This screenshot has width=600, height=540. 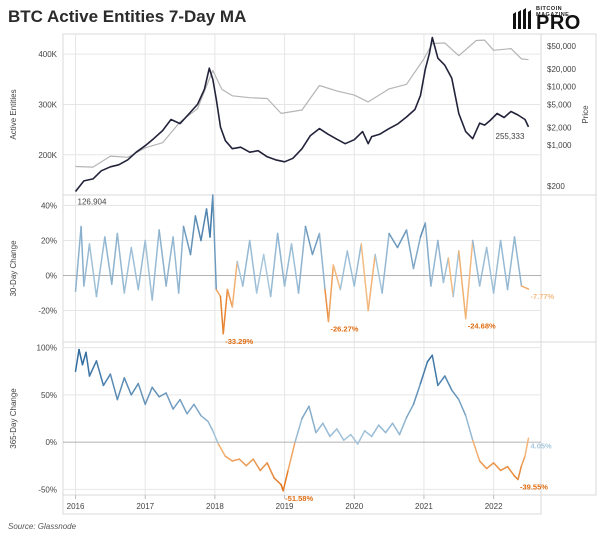 What do you see at coordinates (542, 296) in the screenshot?
I see `data-label: -7.77%` at bounding box center [542, 296].